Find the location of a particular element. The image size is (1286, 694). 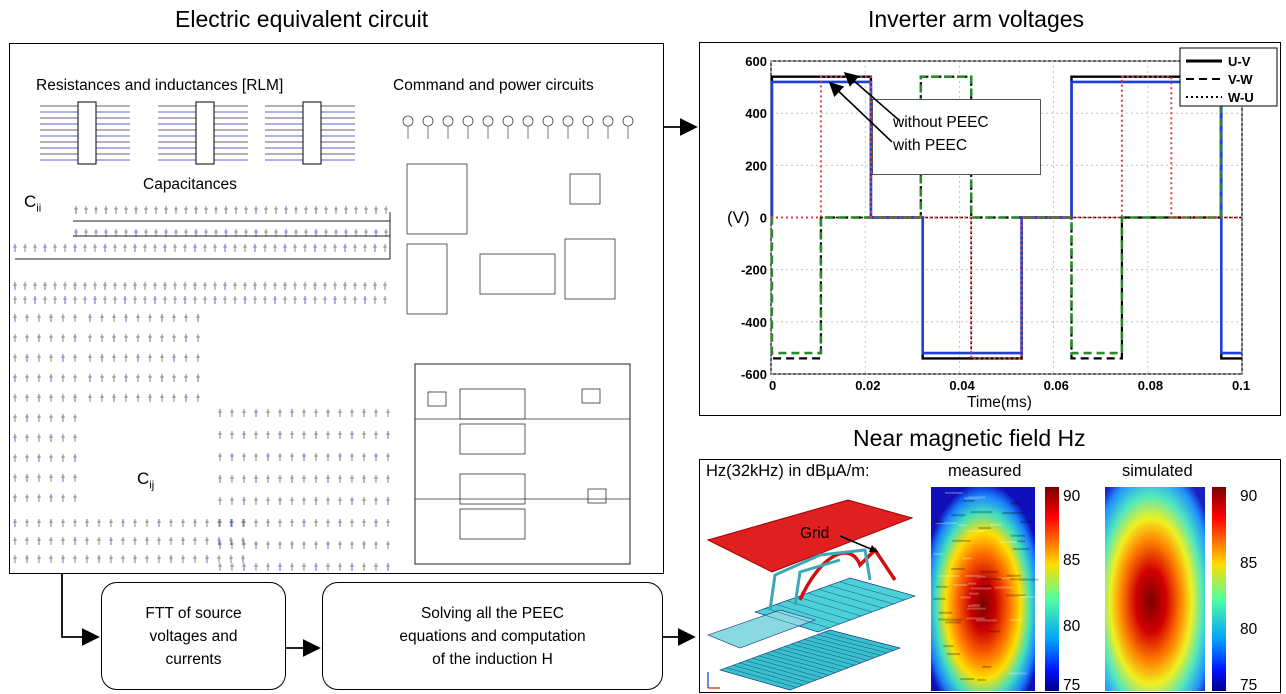

simulated-label: simulated is located at coordinates (1157, 471).